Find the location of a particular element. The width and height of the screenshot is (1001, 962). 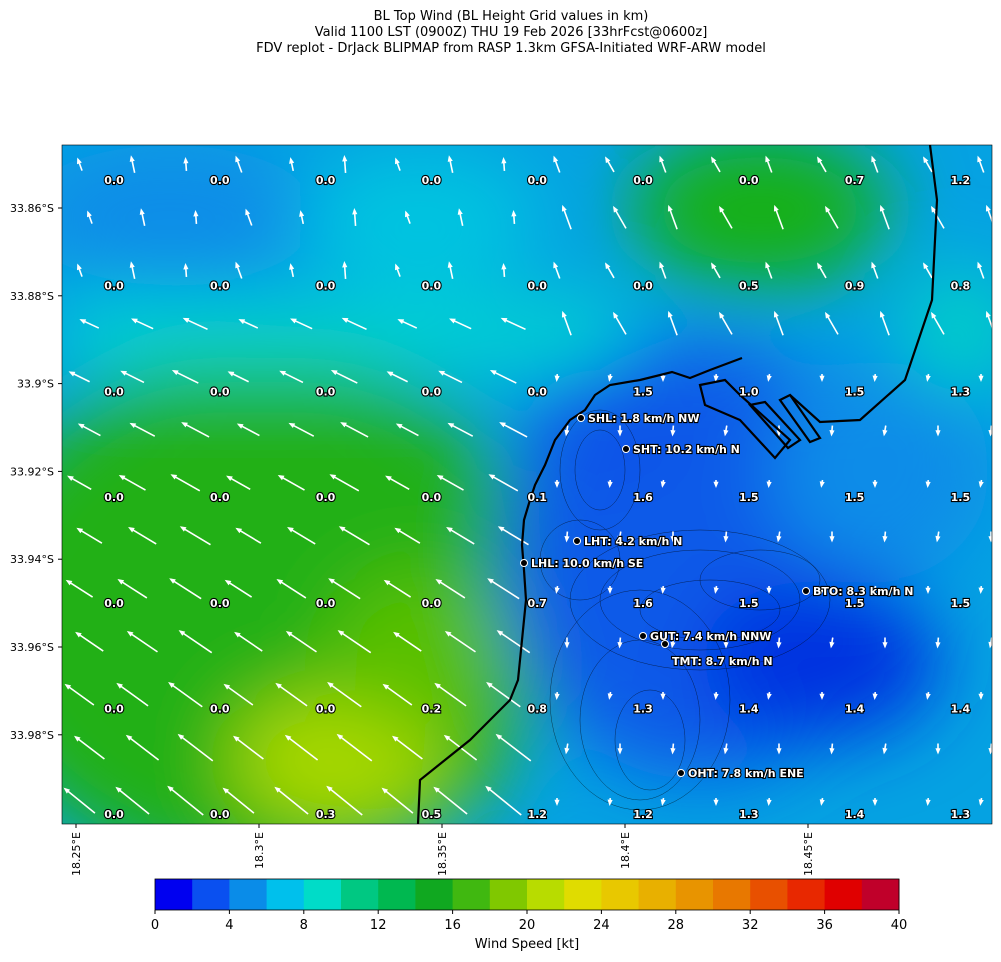

lat-label: 33.98°S is located at coordinates (32, 735).